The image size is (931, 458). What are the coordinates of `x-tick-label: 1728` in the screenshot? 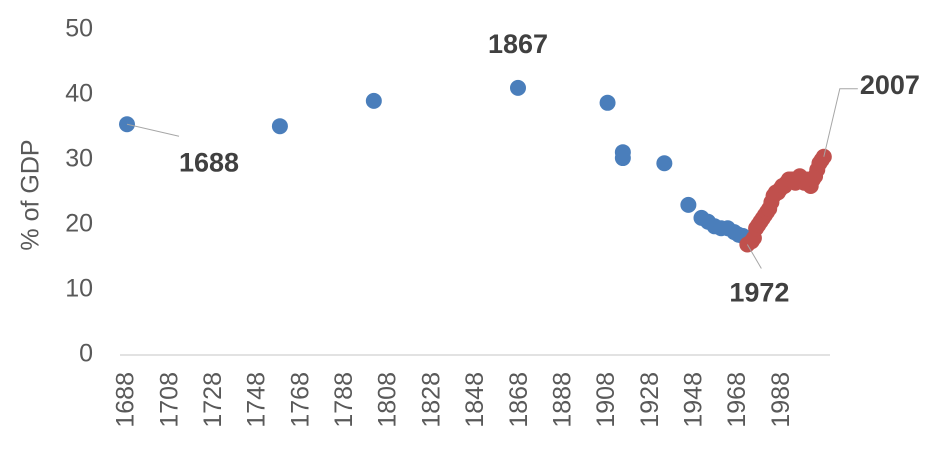 It's located at (213, 400).